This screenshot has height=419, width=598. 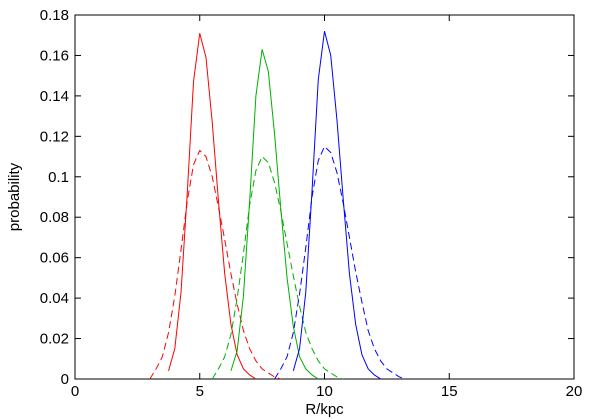 I want to click on x-tick-label: 10, so click(x=324, y=391).